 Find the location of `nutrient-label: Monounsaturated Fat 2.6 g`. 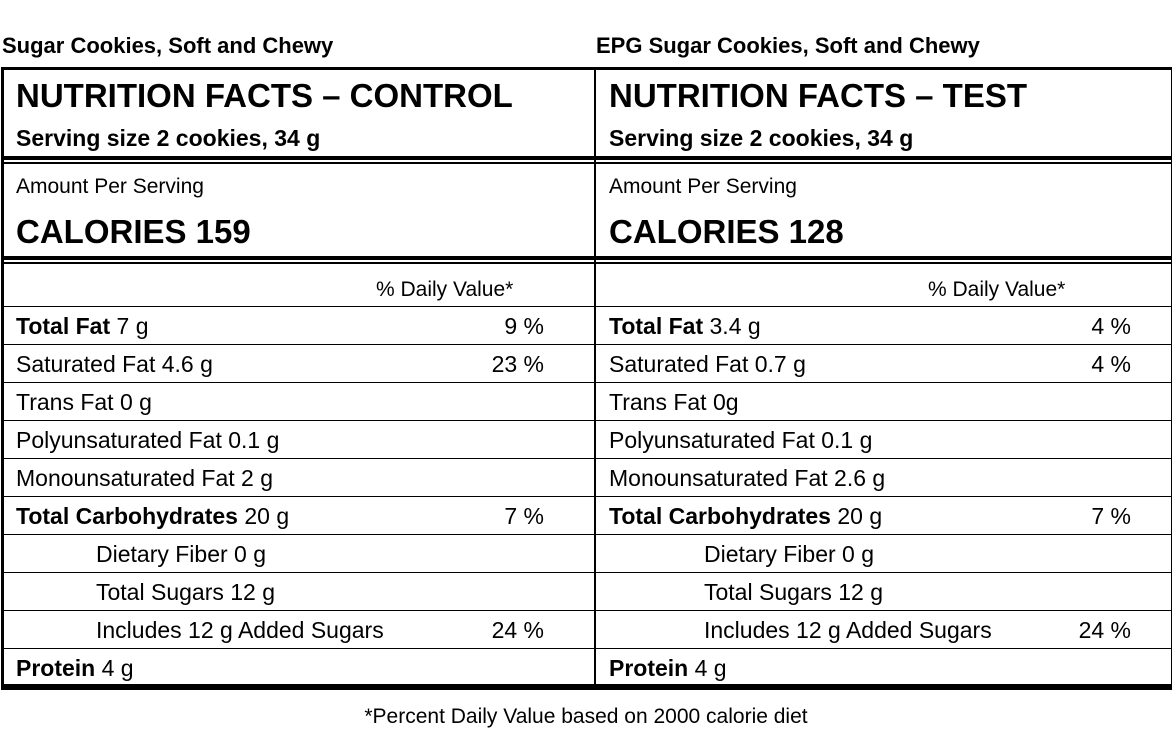

nutrient-label: Monounsaturated Fat 2.6 g is located at coordinates (747, 478).